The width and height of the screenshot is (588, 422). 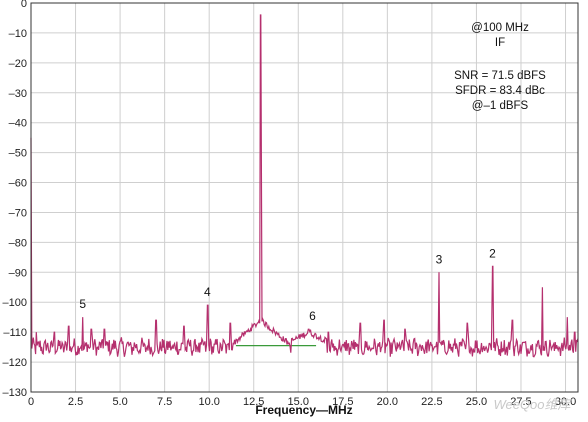 I want to click on x-tick-label: 22.5, so click(x=431, y=402).